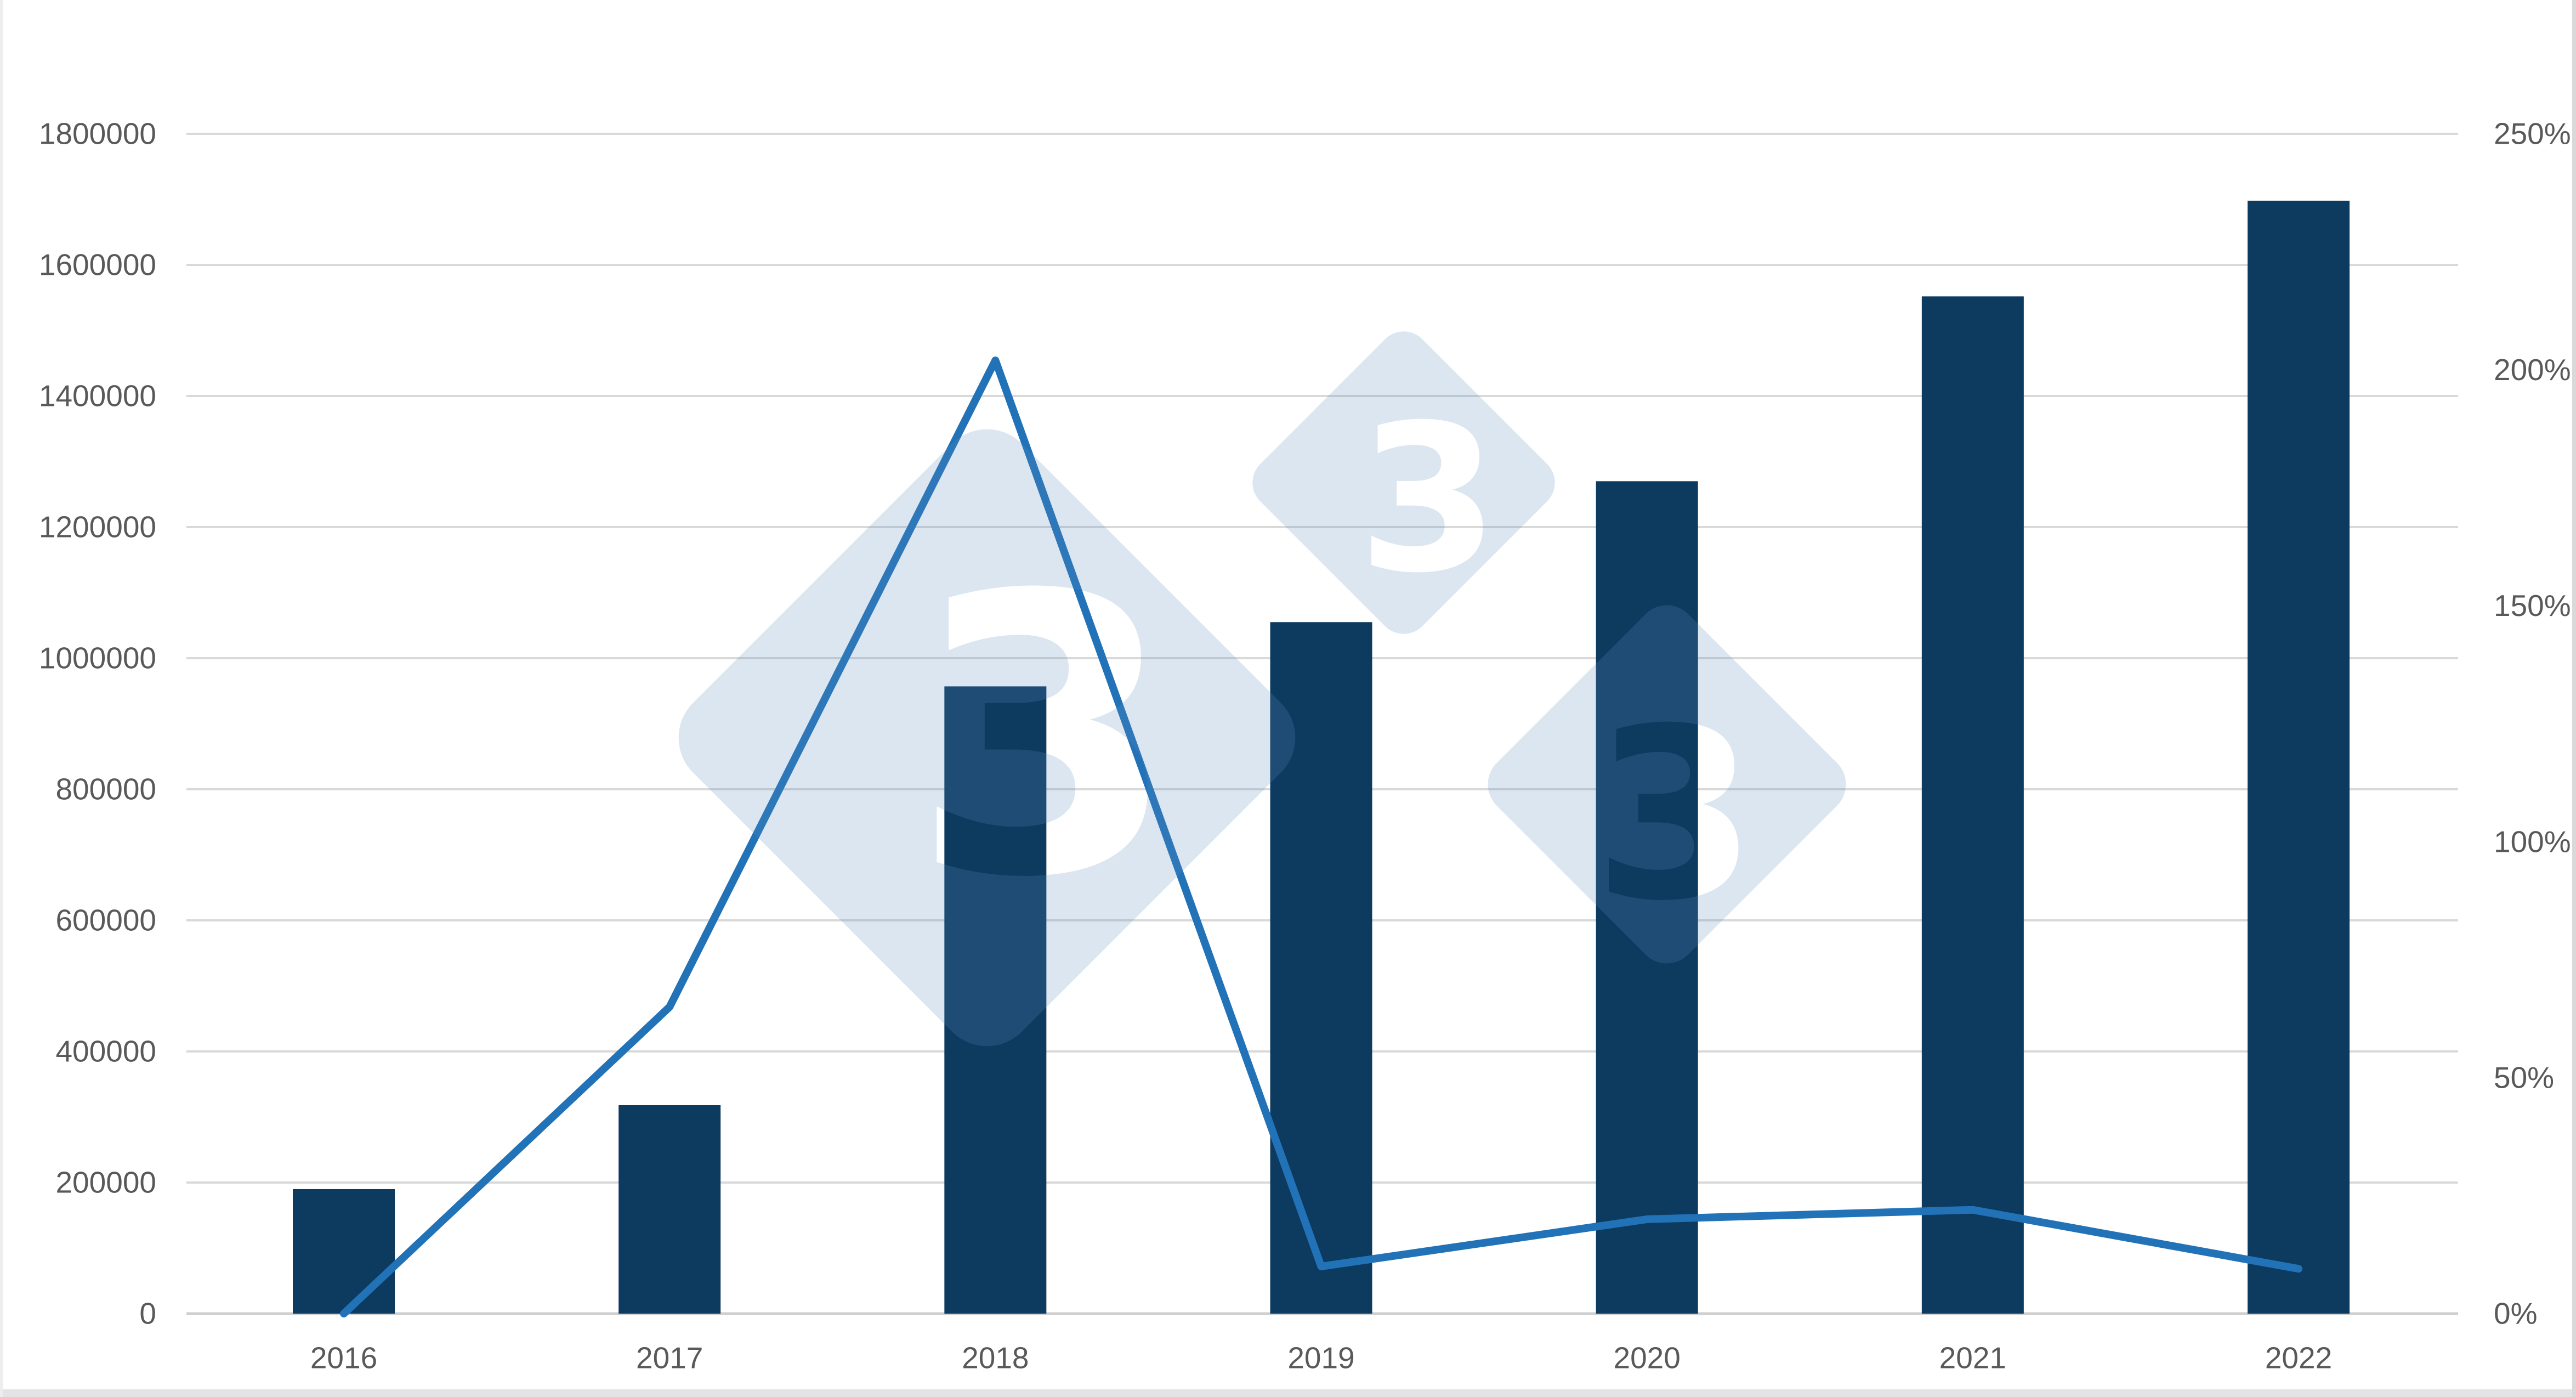 This screenshot has width=2576, height=1397. I want to click on left-axis-tick-label: 1600000, so click(98, 265).